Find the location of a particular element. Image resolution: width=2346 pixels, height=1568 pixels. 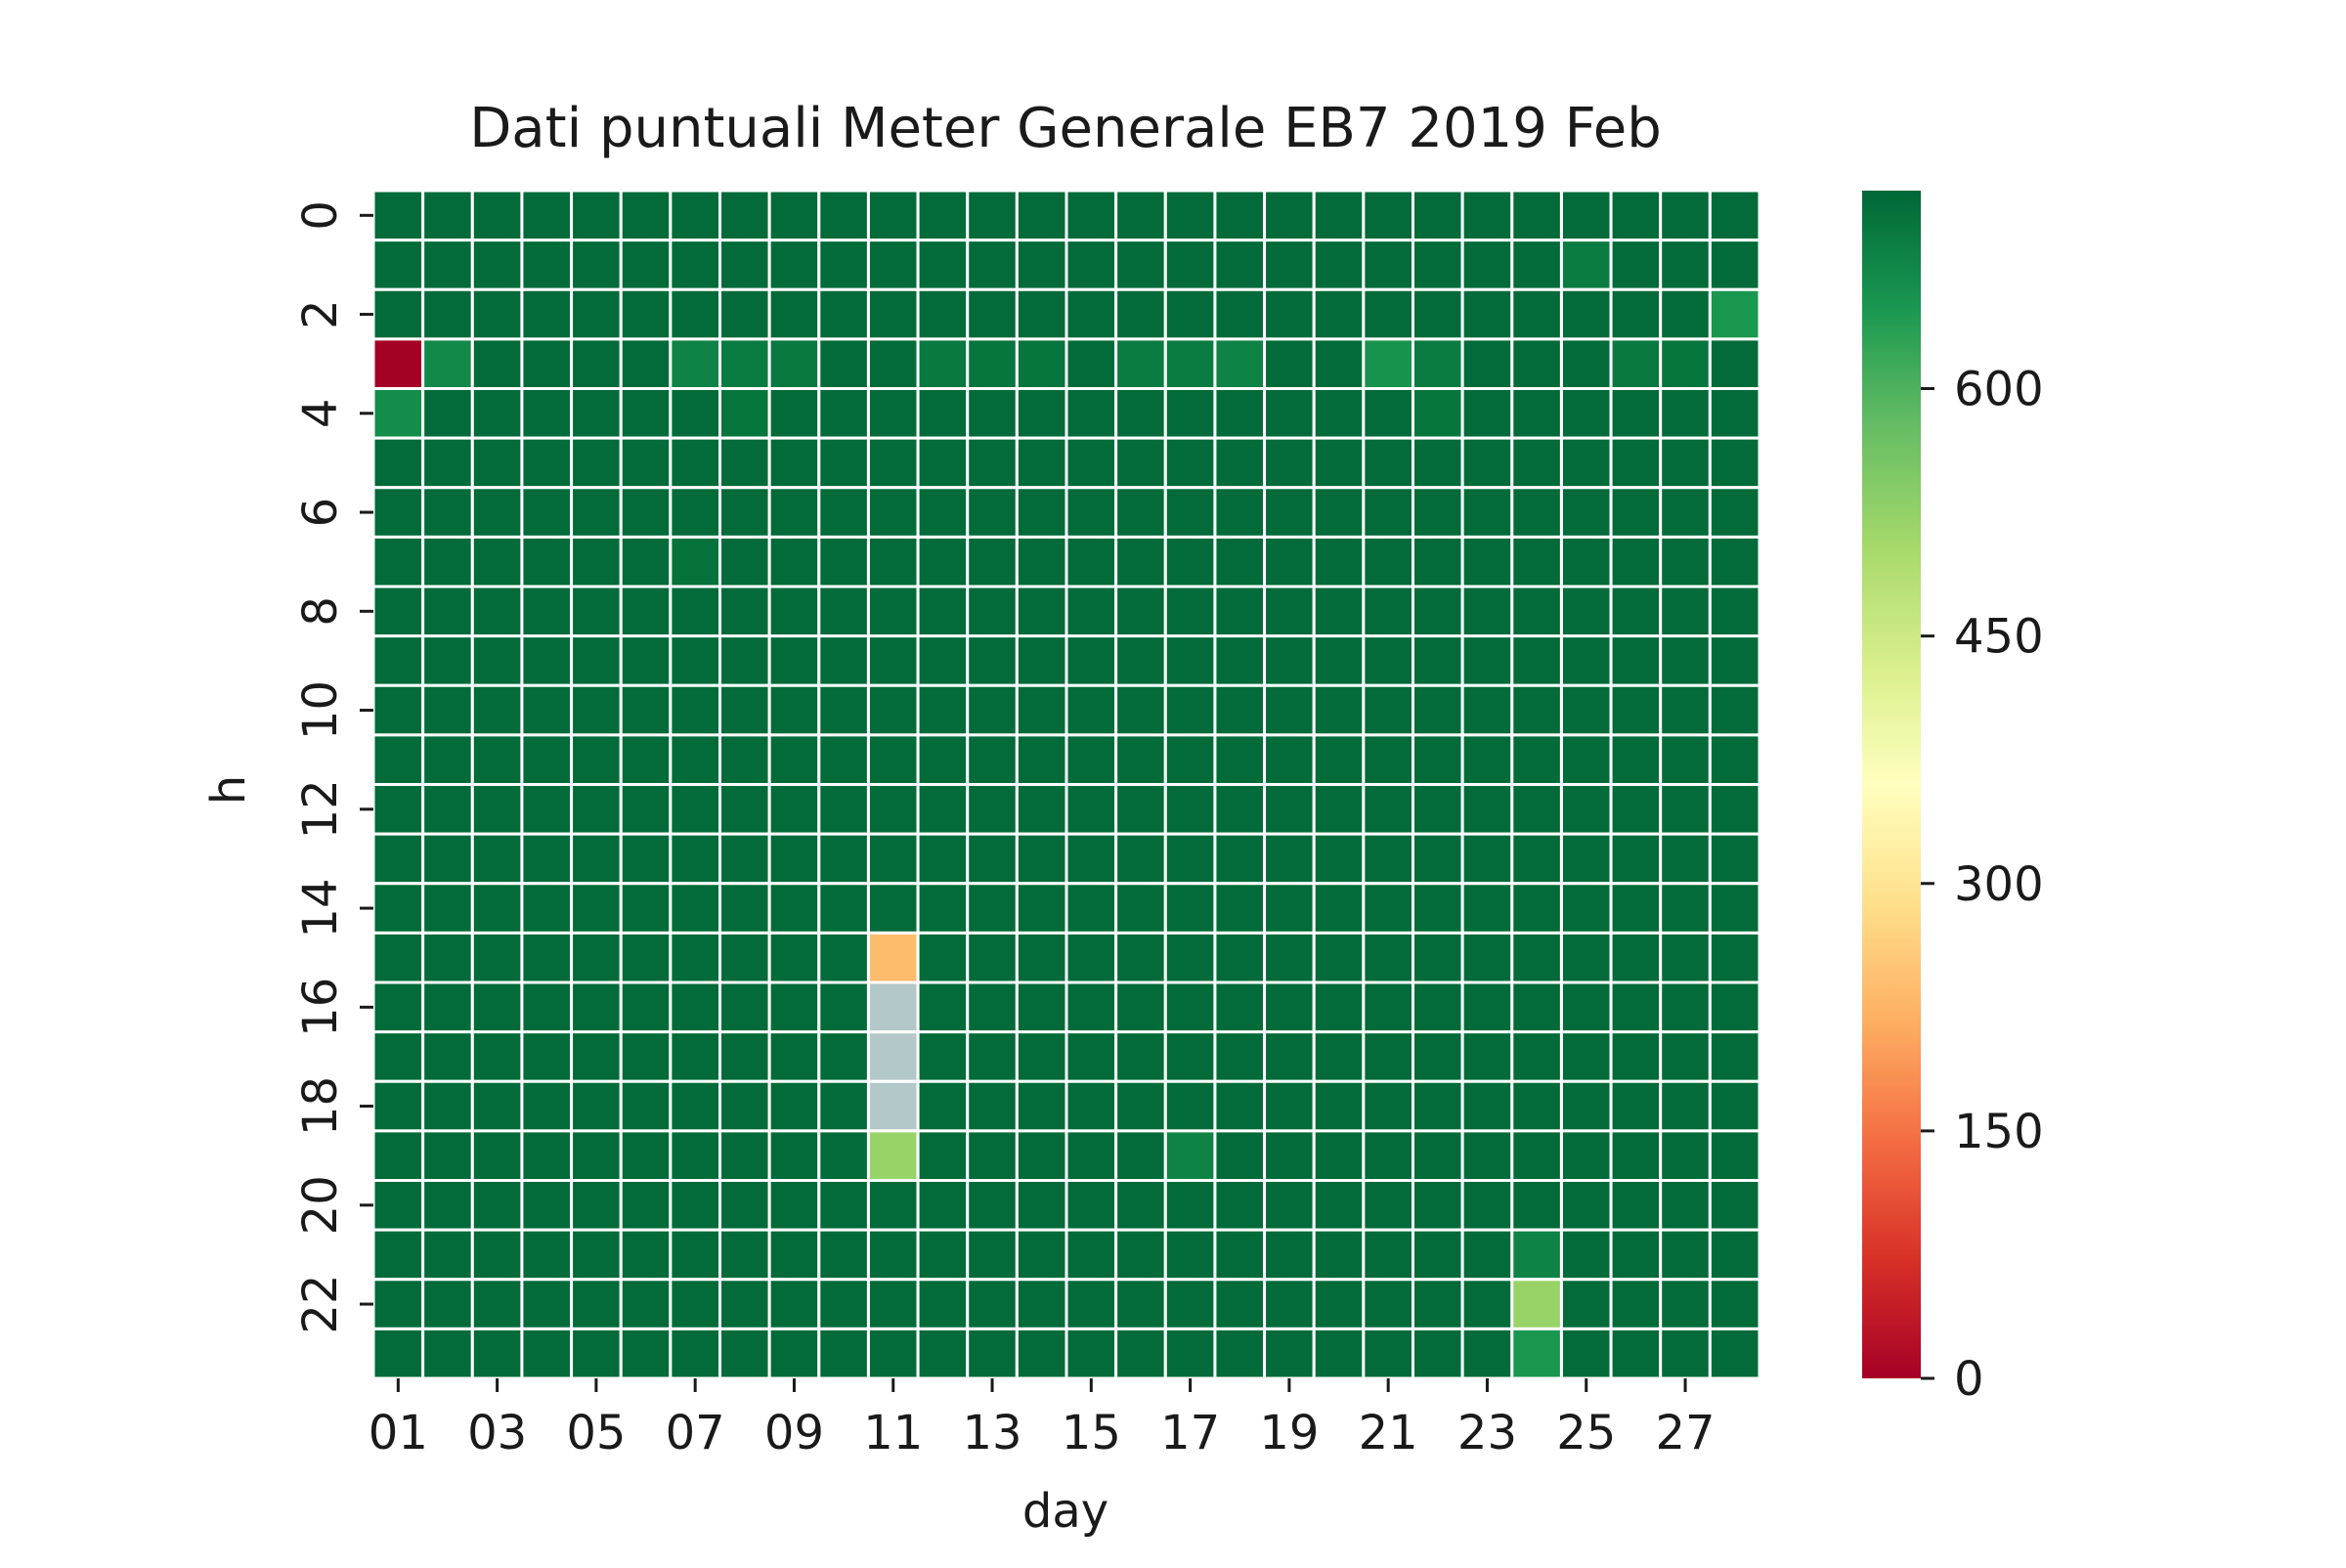

x-tick-label: 07 is located at coordinates (696, 1433).